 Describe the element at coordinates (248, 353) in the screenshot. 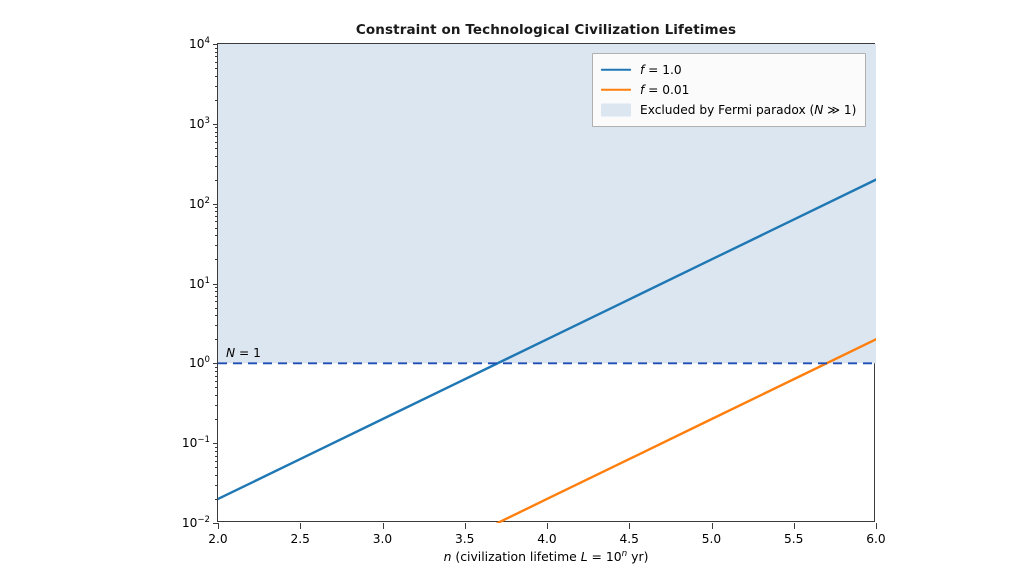

I see `n-equals-1-value: = 1` at that location.